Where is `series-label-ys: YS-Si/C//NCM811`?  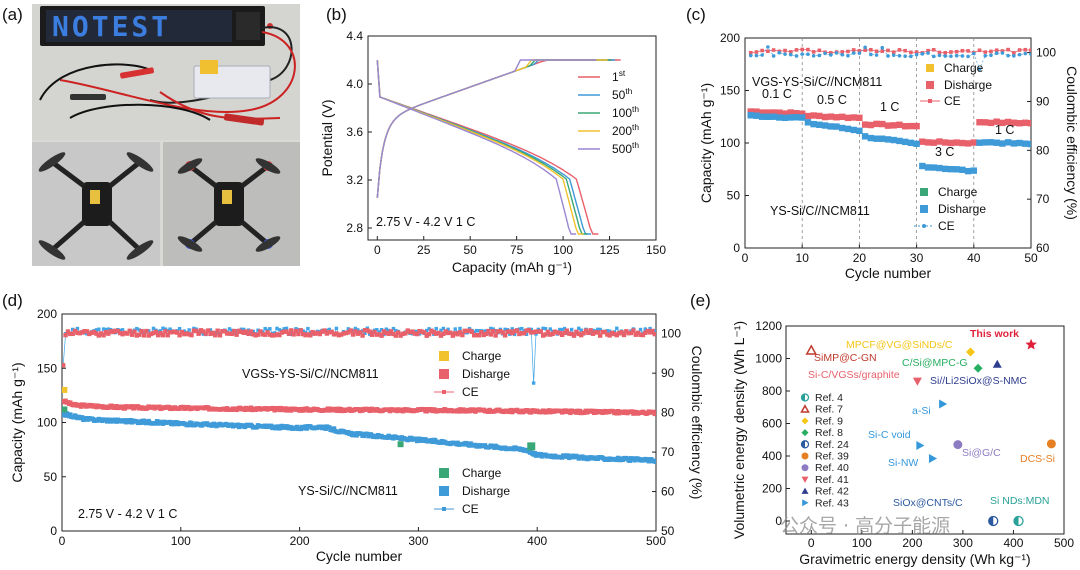
series-label-ys: YS-Si/C//NCM811 is located at coordinates (820, 211).